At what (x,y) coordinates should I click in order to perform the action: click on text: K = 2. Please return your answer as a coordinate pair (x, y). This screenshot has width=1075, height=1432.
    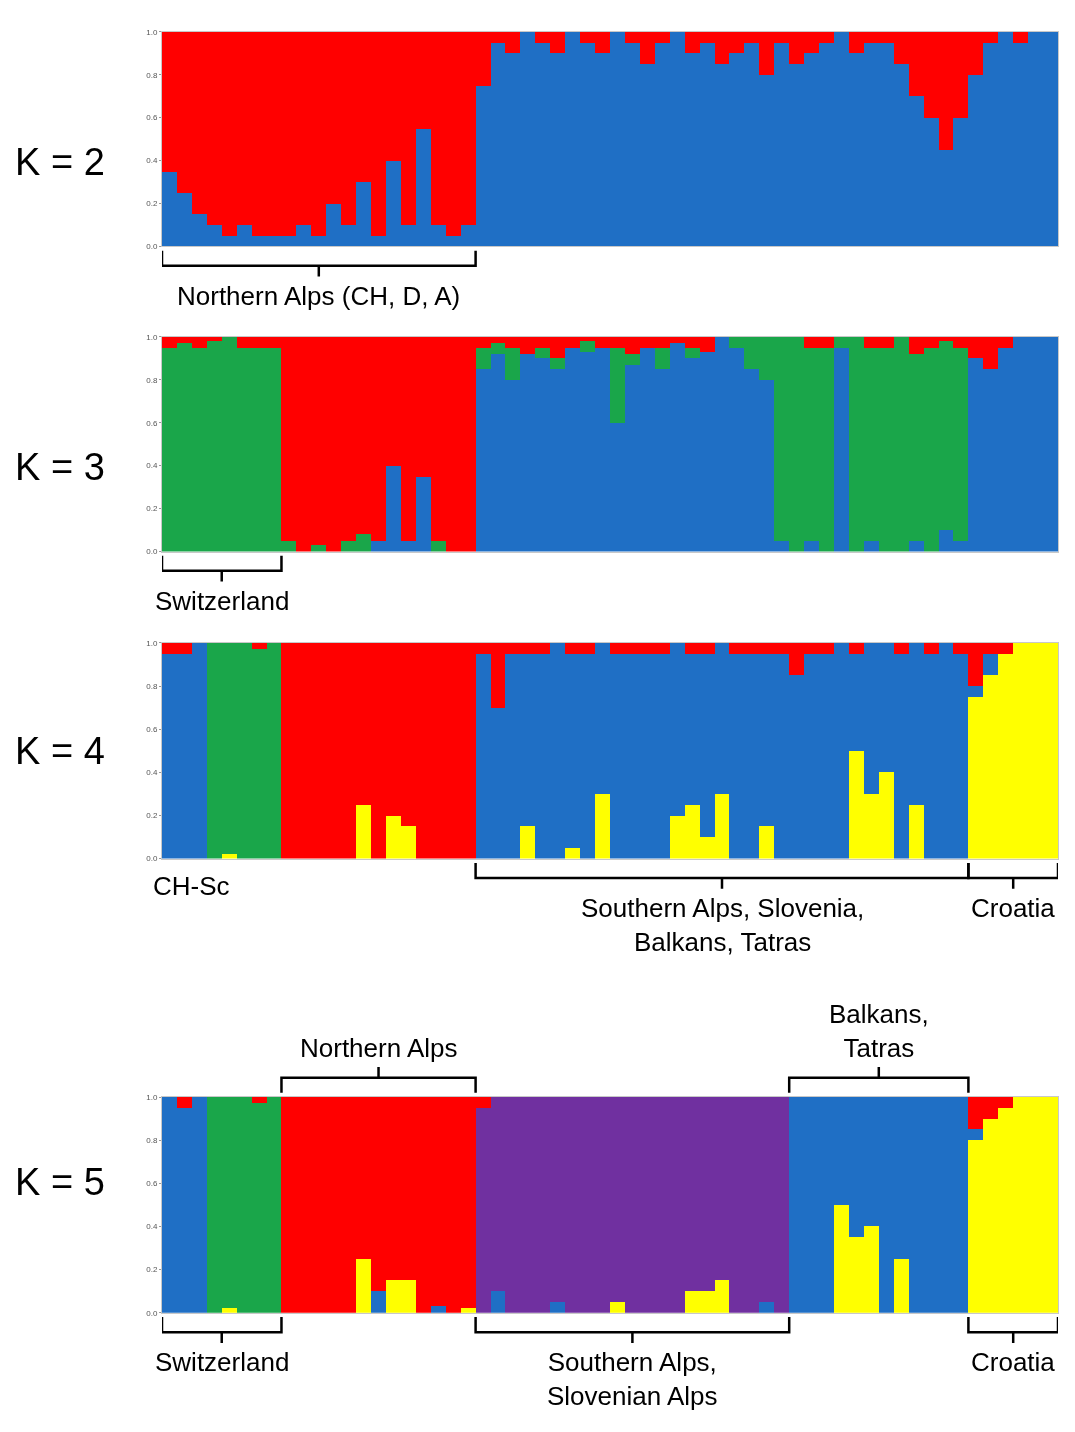
    Looking at the image, I should click on (60, 162).